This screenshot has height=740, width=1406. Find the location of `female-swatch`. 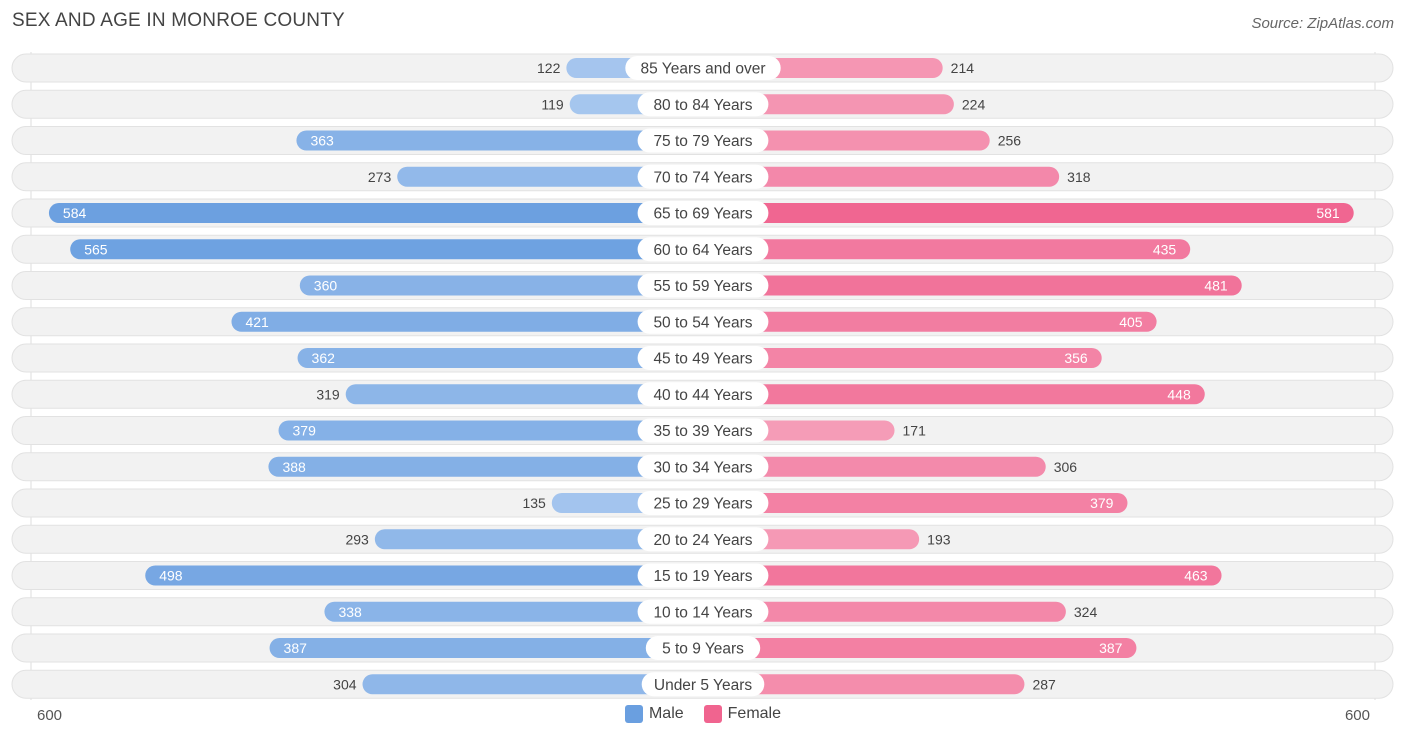

female-swatch is located at coordinates (712, 714).